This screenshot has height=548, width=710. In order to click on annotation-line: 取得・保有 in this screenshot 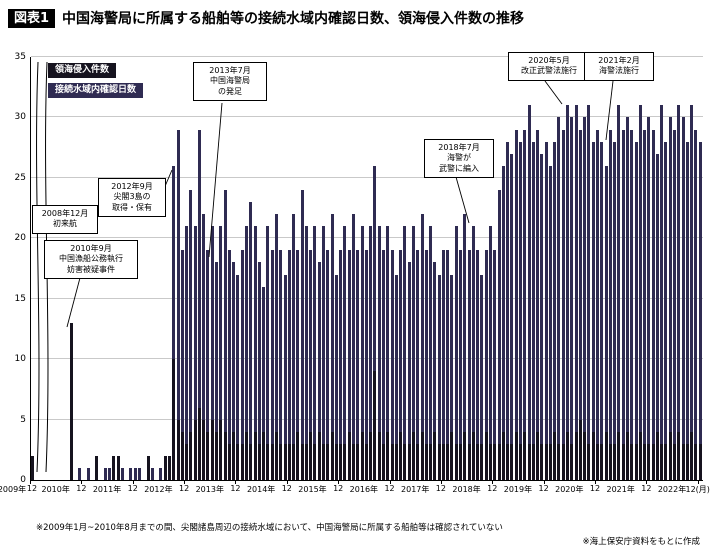, I will do `click(132, 207)`.